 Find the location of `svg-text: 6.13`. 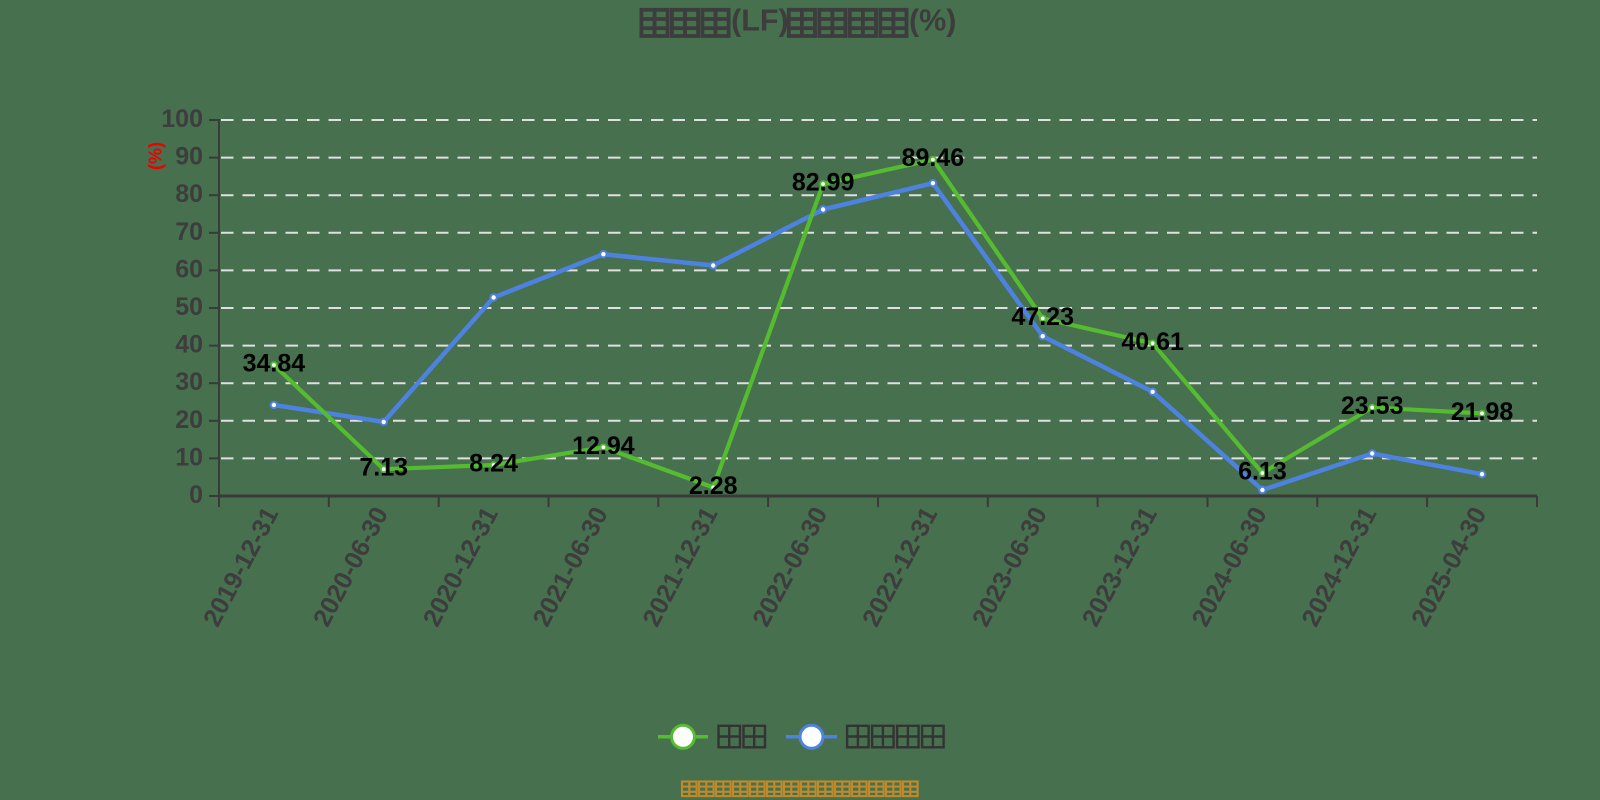

svg-text: 6.13 is located at coordinates (1262, 472).